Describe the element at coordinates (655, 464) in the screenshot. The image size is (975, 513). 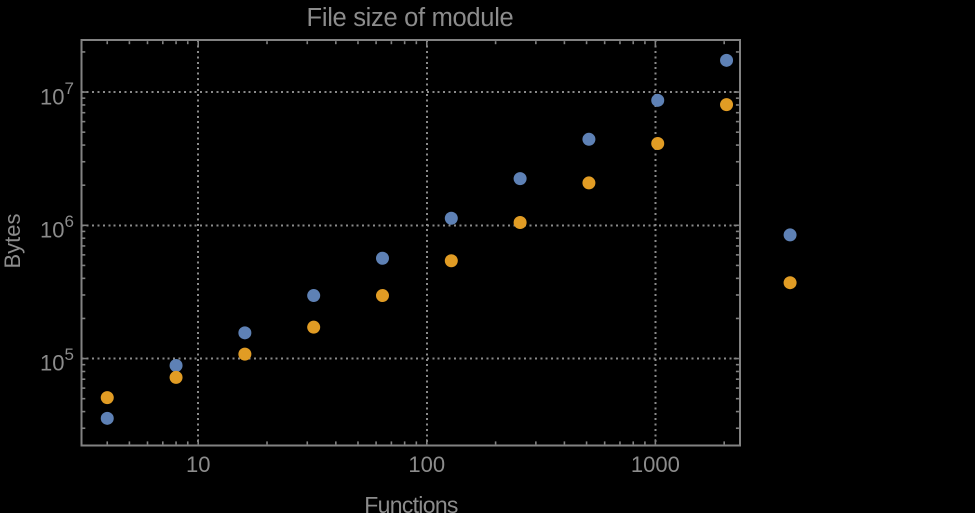
I see `x-tick-label: 1000` at that location.